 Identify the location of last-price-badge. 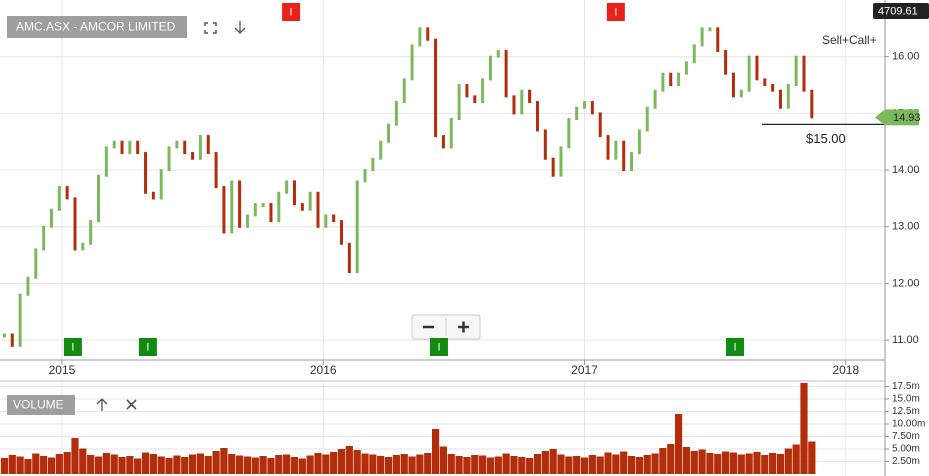
(897, 117).